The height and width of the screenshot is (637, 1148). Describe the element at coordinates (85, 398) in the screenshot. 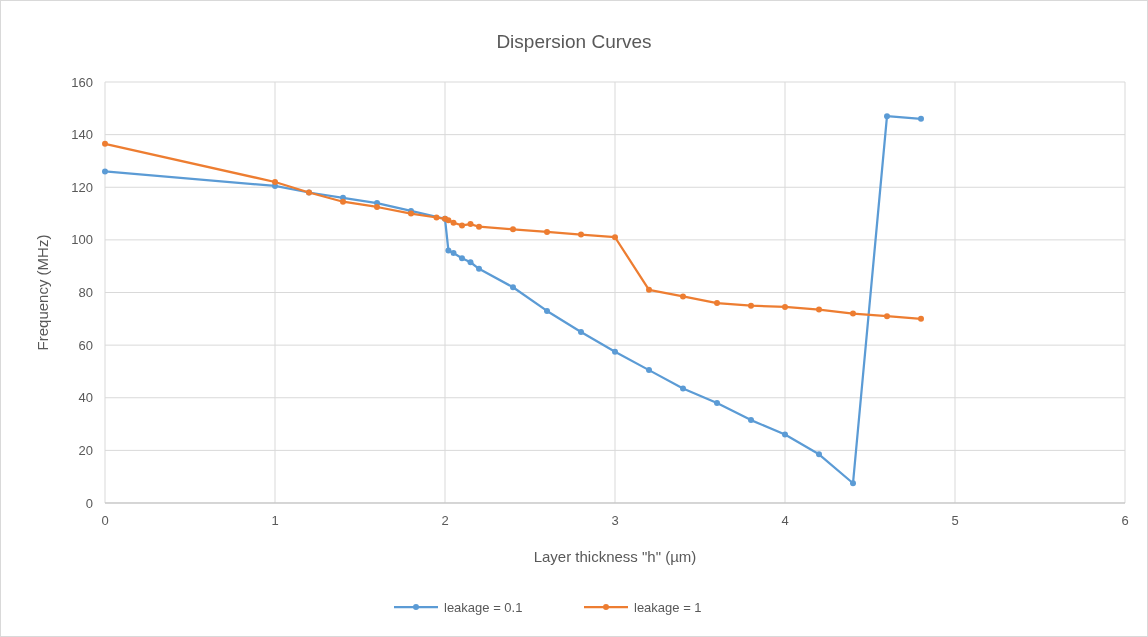

I see `y-tick-label: 40` at that location.